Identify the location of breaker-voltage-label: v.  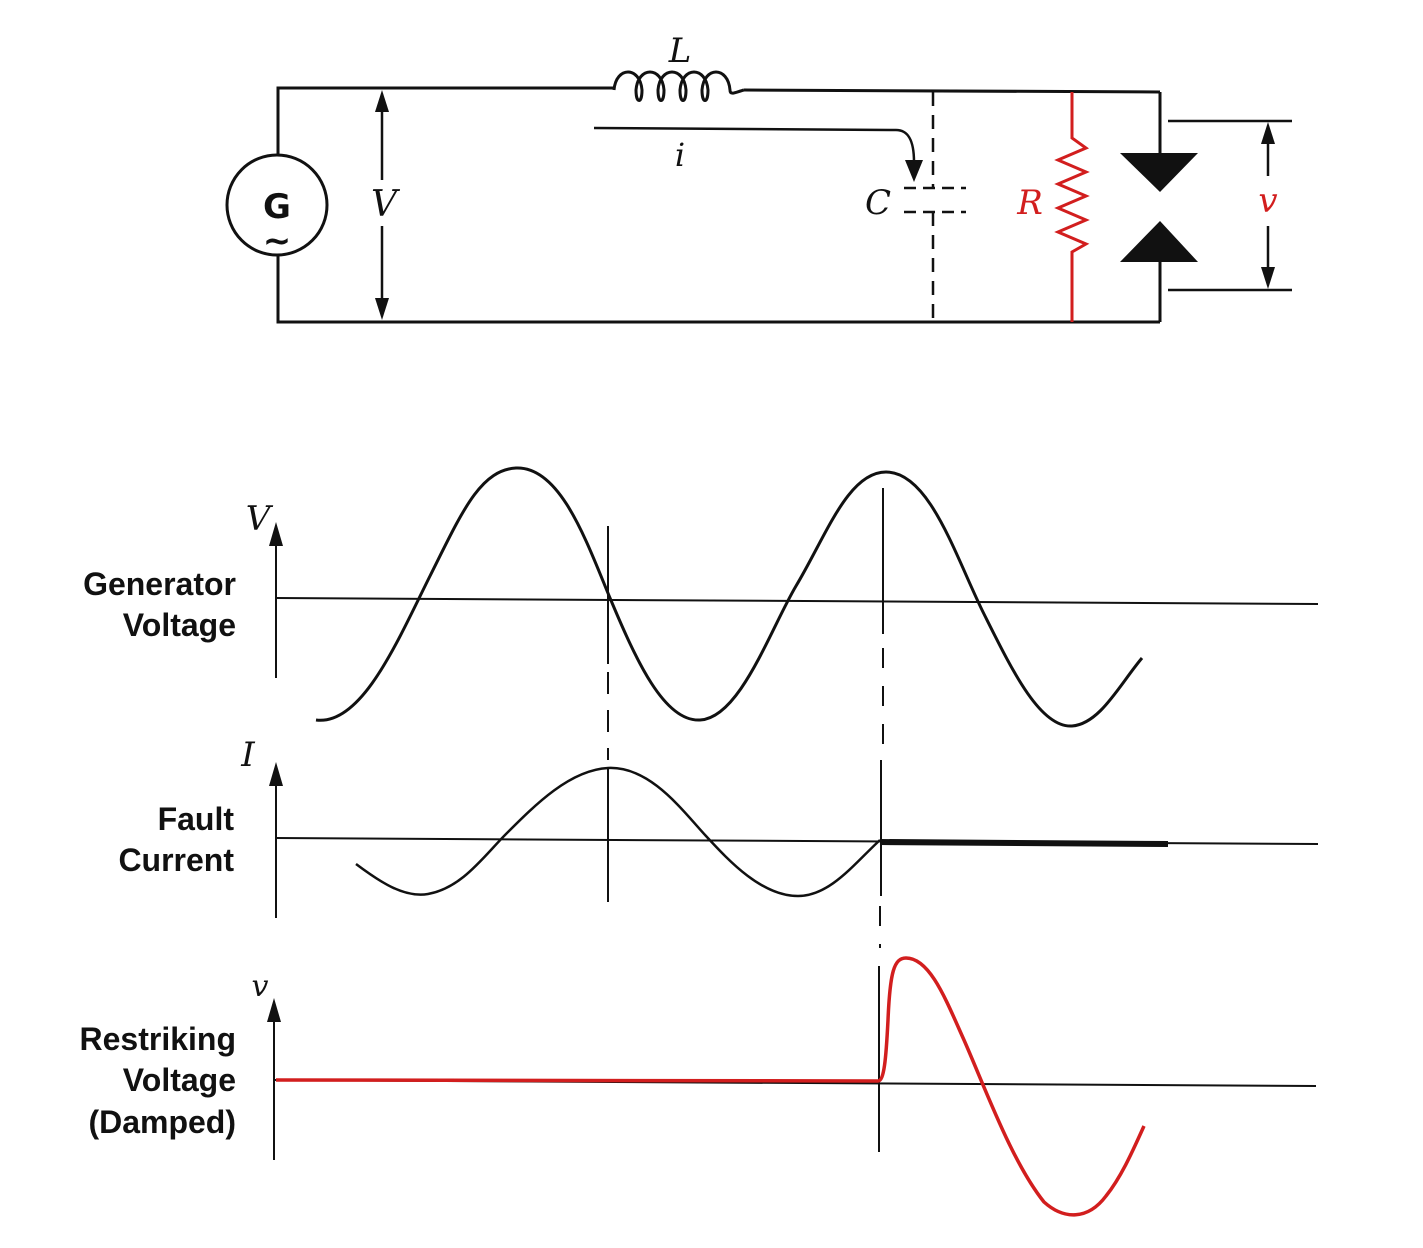
(1267, 201).